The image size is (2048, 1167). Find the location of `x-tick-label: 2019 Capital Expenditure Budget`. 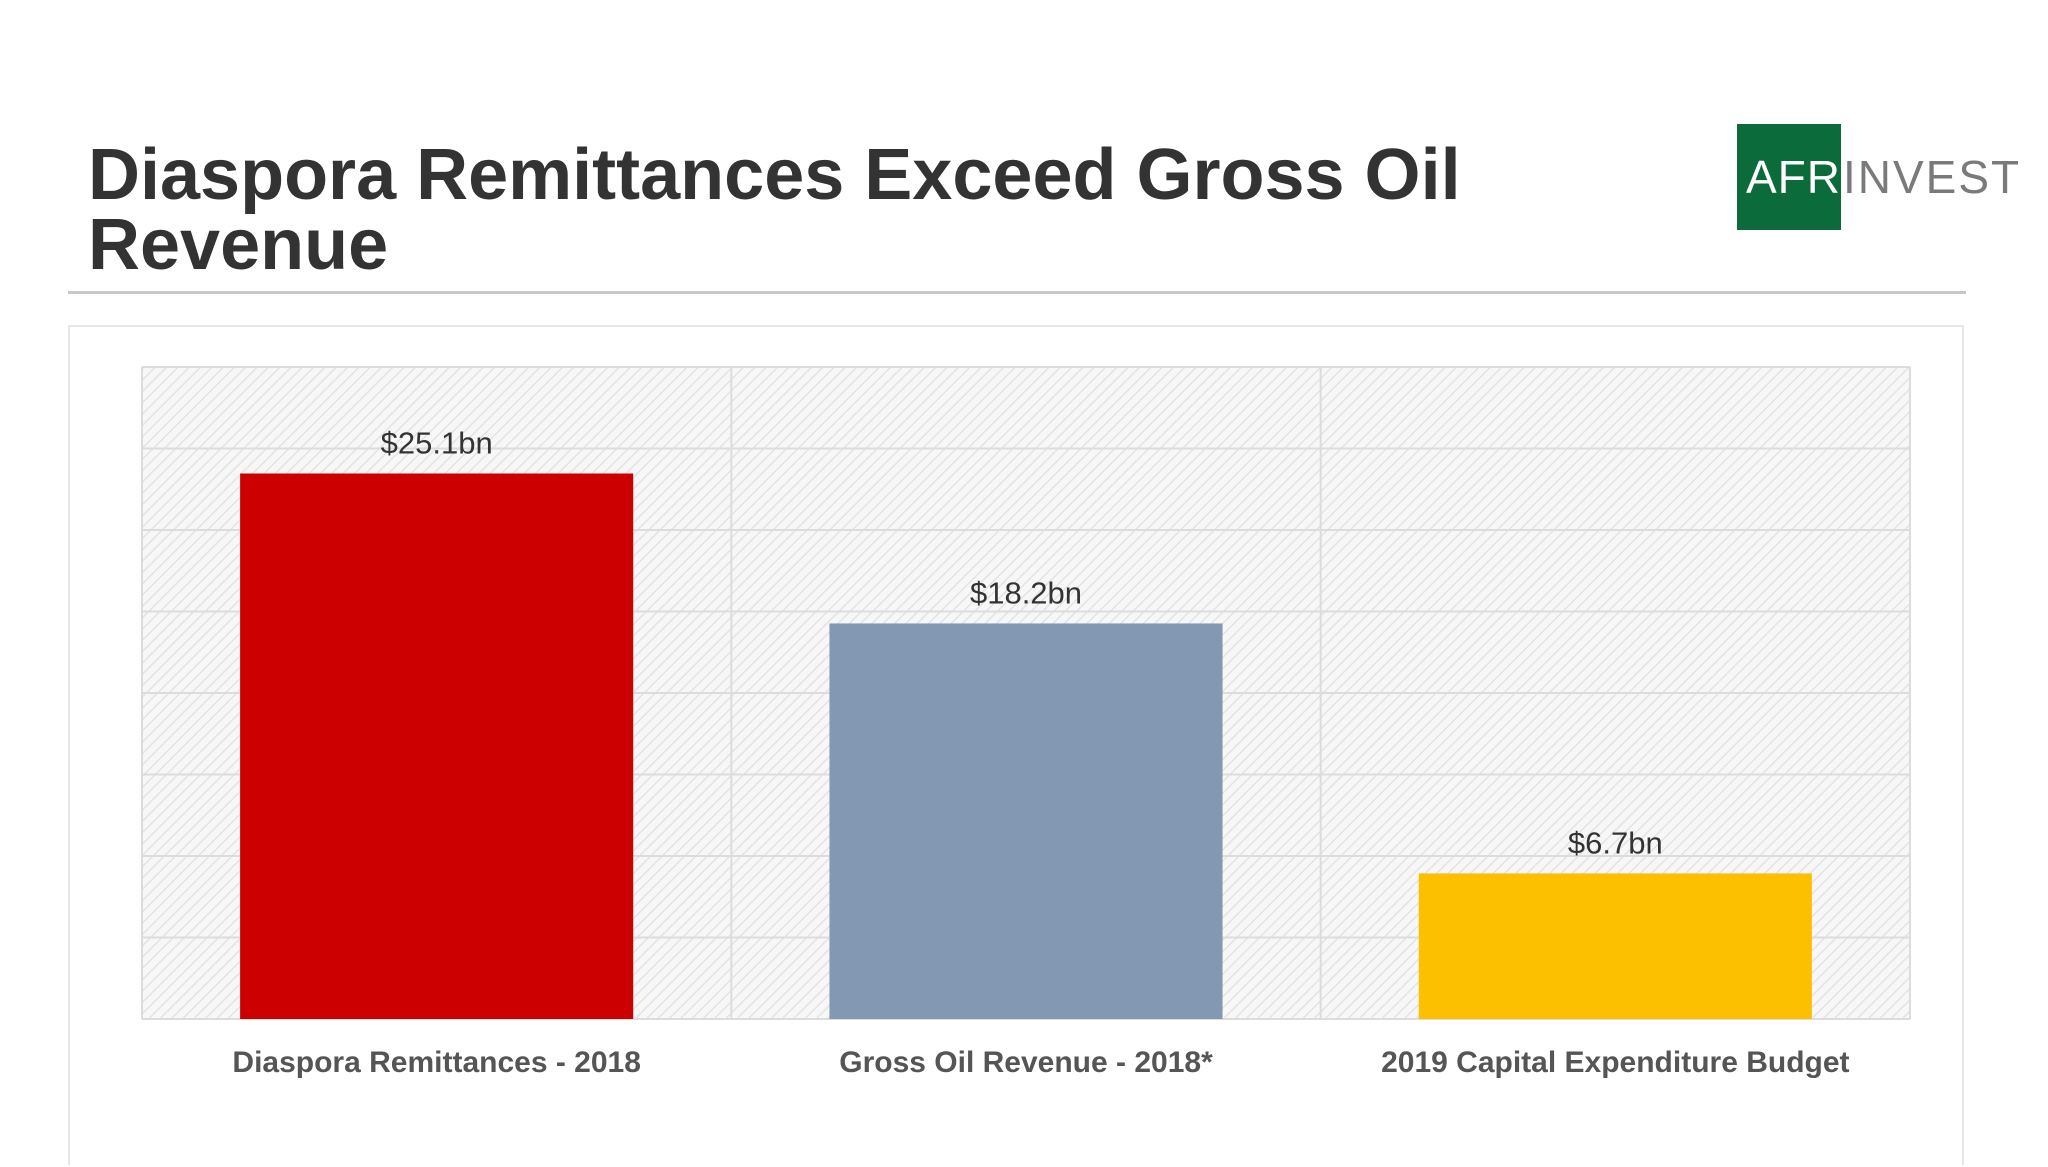

x-tick-label: 2019 Capital Expenditure Budget is located at coordinates (1615, 1062).